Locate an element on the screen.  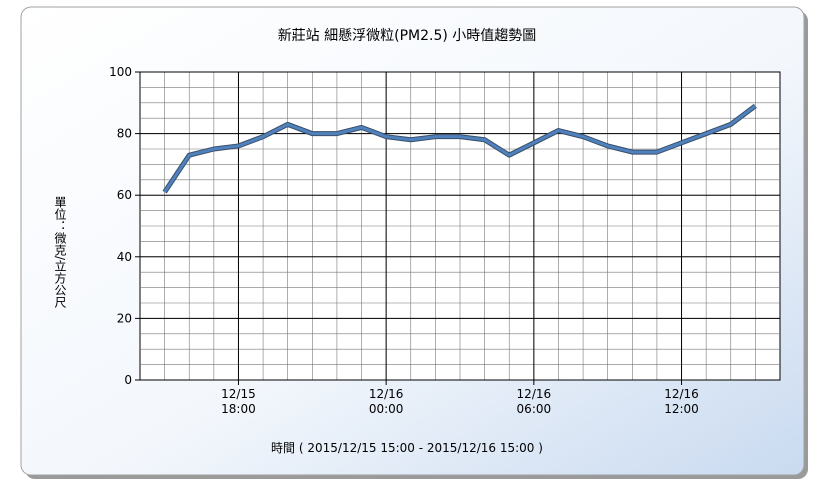
x-tick-label: 12/16 06:00 is located at coordinates (534, 401).